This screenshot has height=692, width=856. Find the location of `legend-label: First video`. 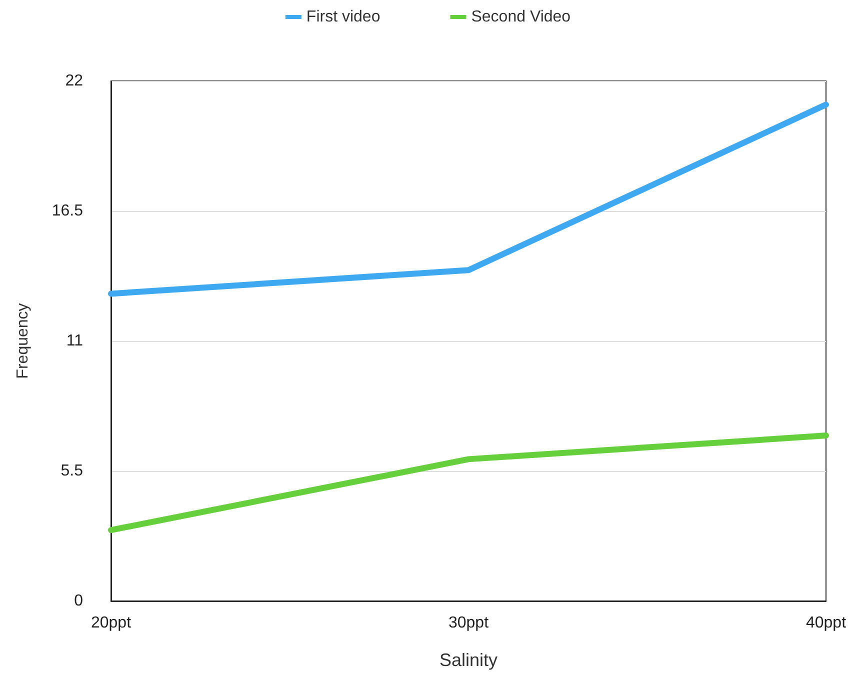

legend-label: First video is located at coordinates (343, 17).